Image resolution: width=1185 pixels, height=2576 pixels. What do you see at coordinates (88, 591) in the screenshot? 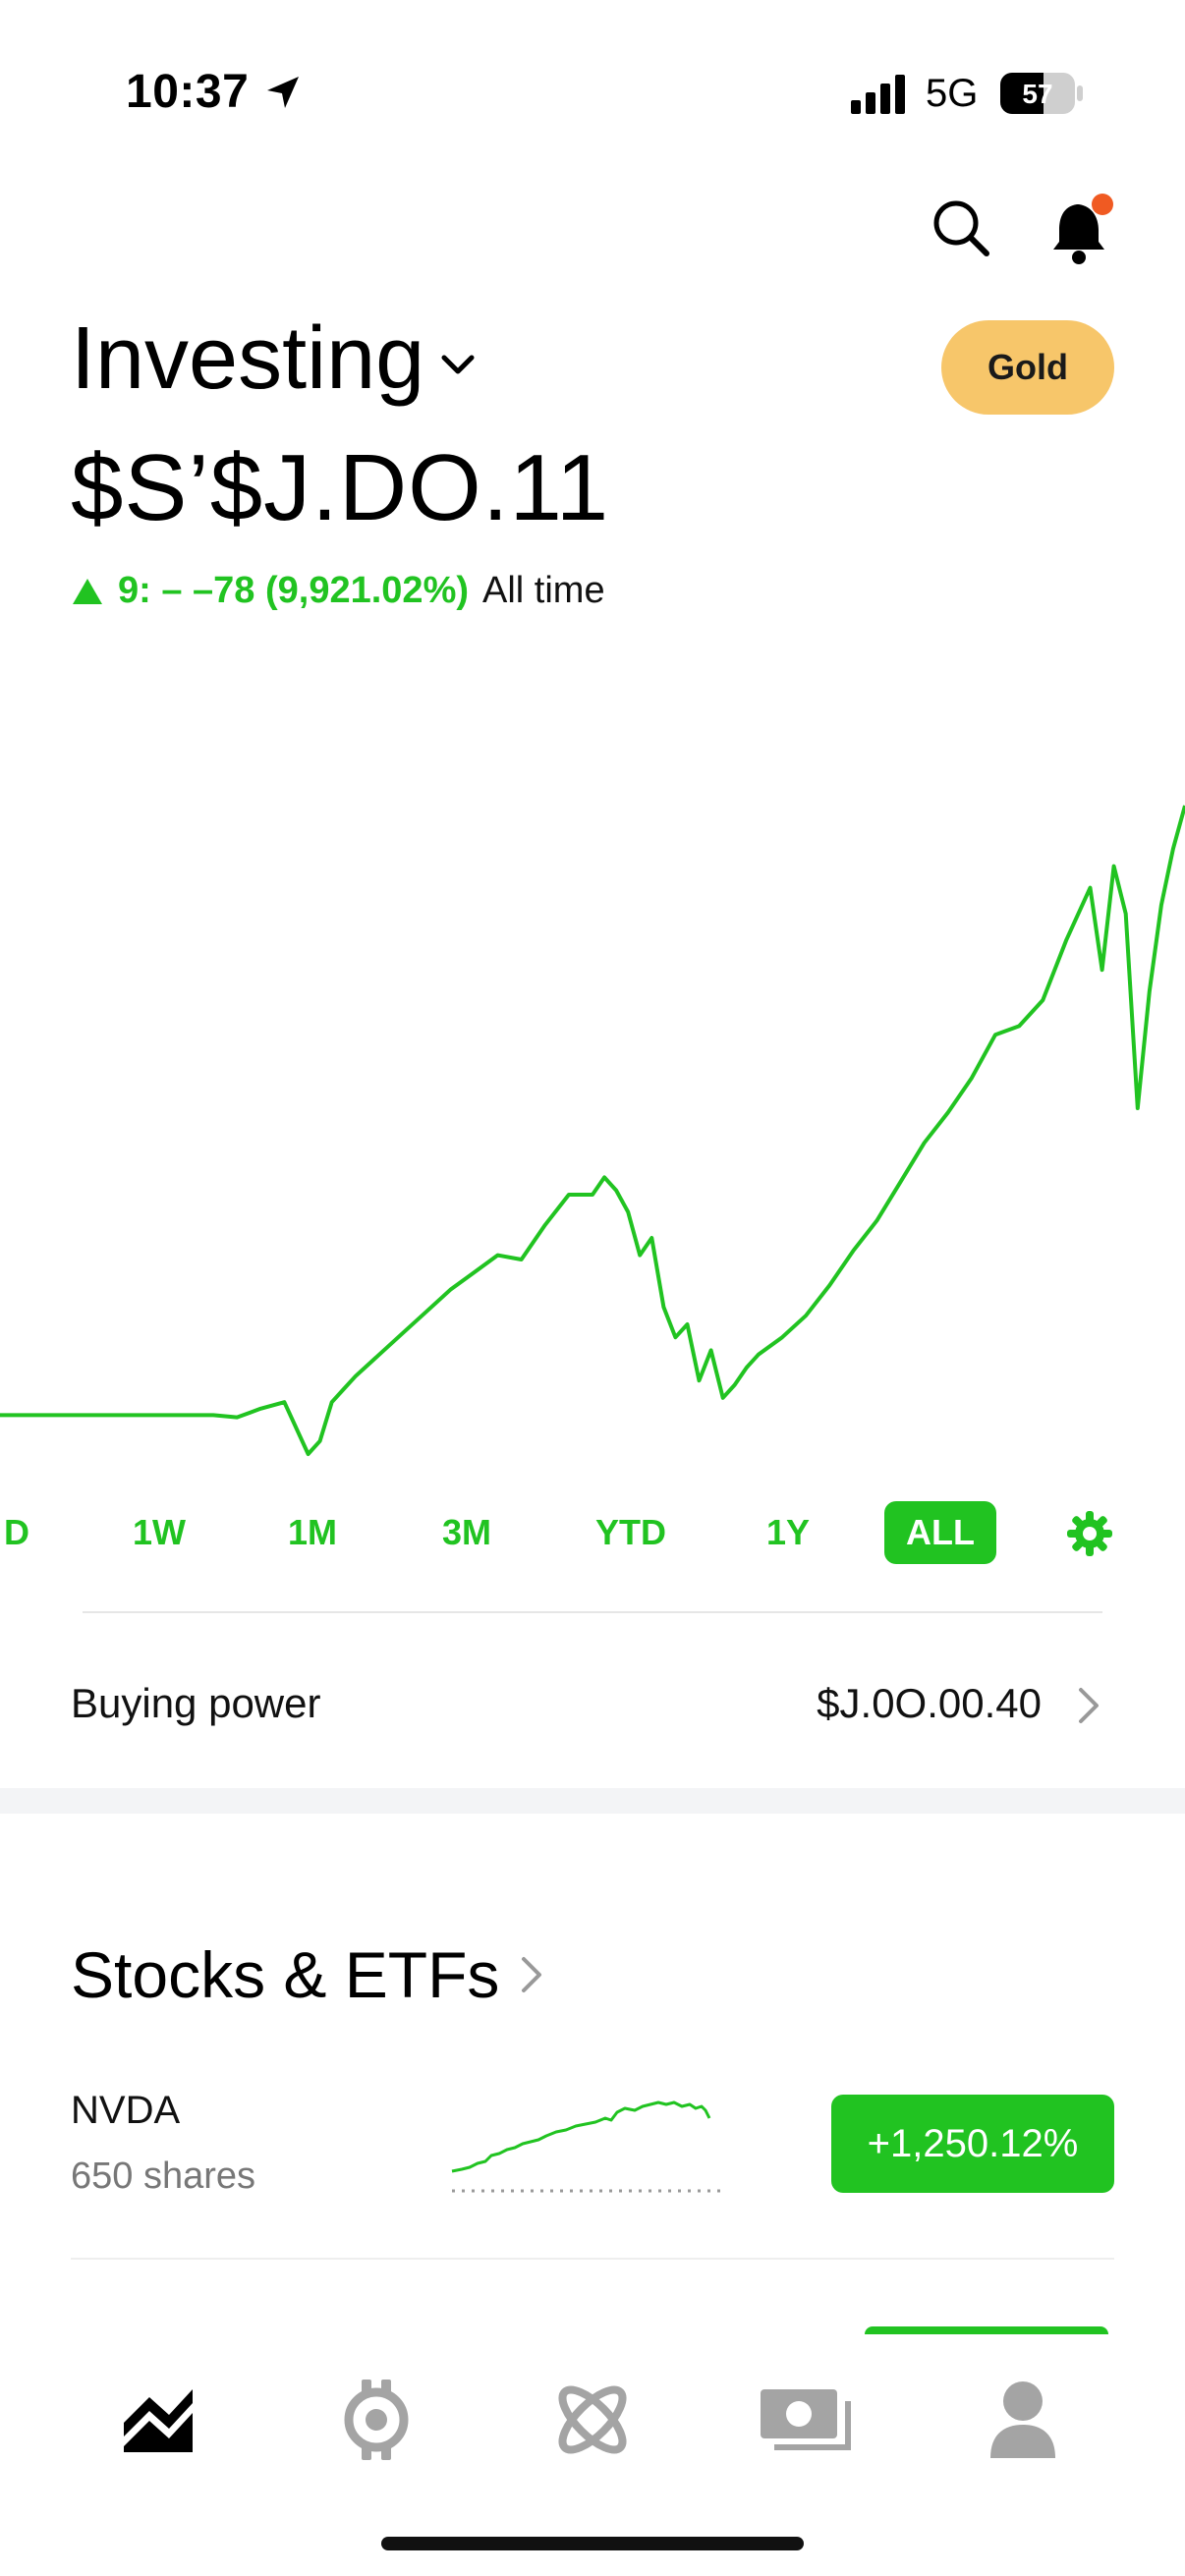
I see `triangle-up-icon` at bounding box center [88, 591].